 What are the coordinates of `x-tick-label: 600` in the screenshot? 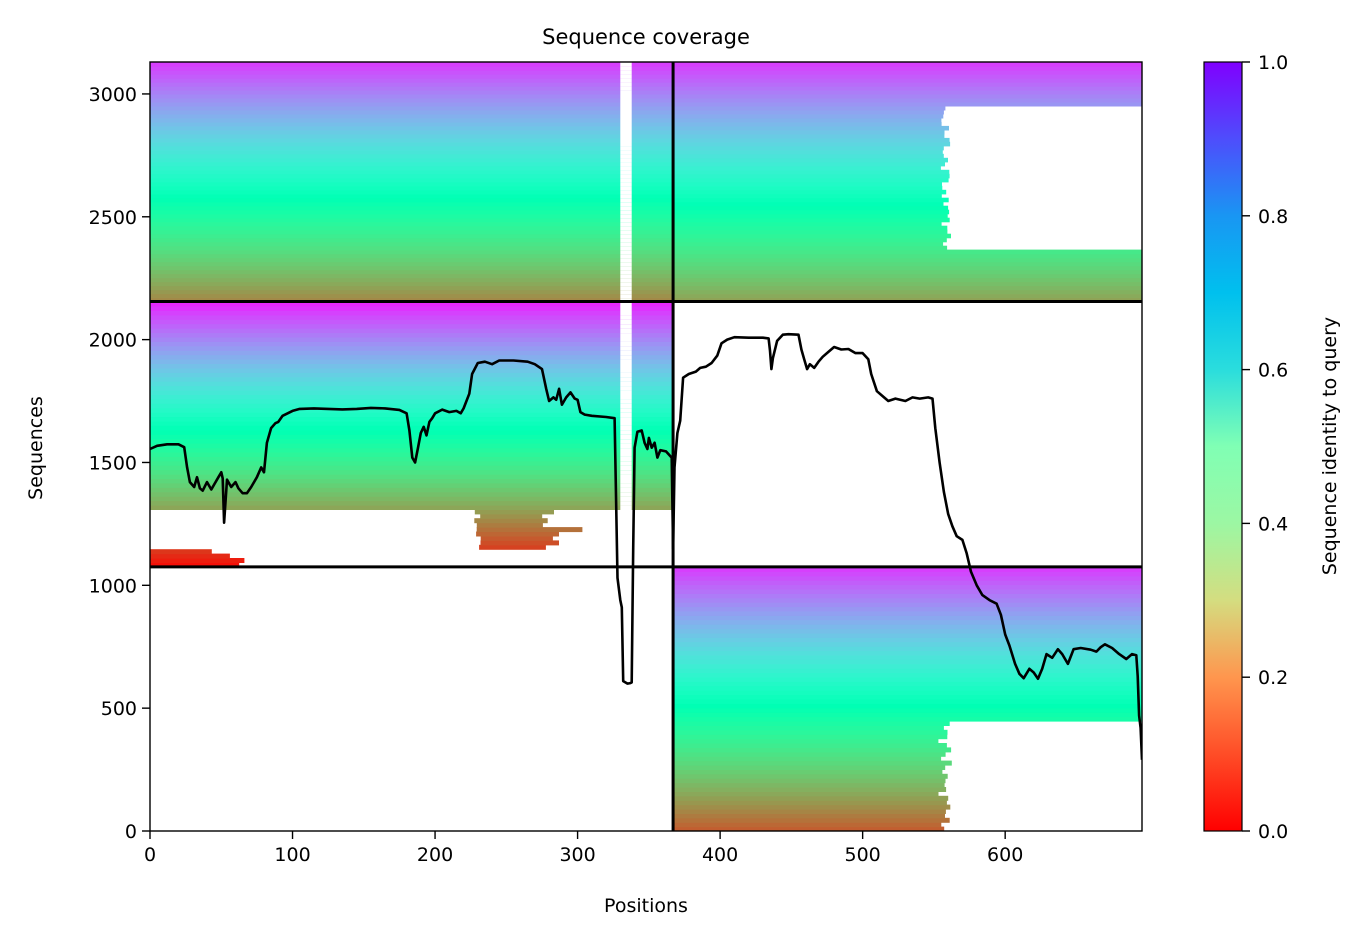 It's located at (1005, 855).